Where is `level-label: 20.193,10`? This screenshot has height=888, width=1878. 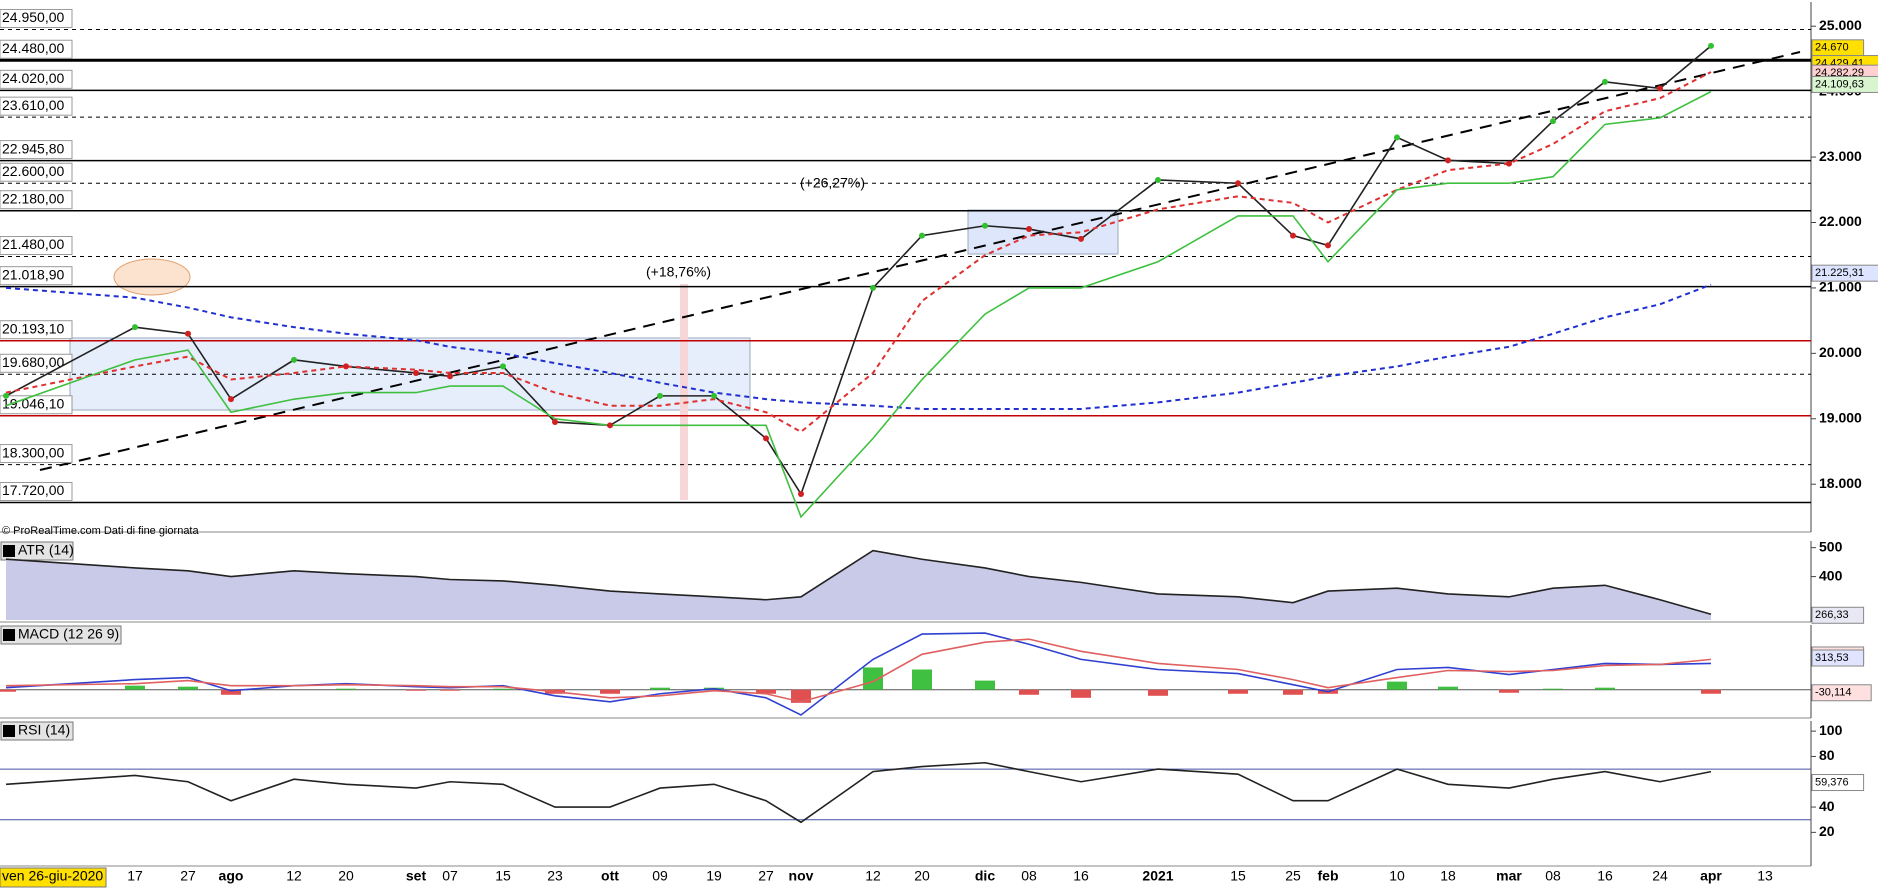 level-label: 20.193,10 is located at coordinates (33, 328).